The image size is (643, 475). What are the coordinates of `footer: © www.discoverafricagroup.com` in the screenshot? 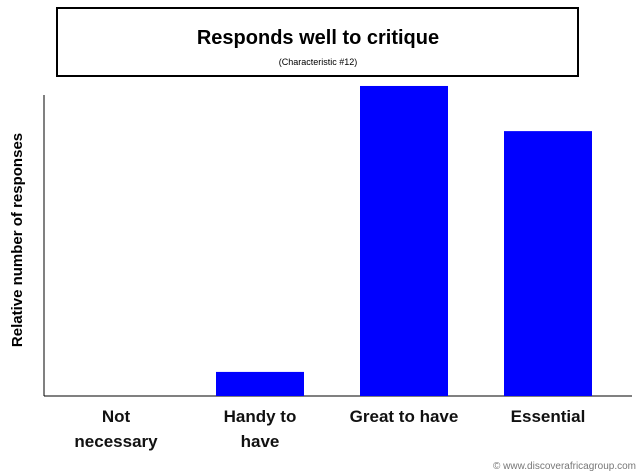 It's located at (564, 466).